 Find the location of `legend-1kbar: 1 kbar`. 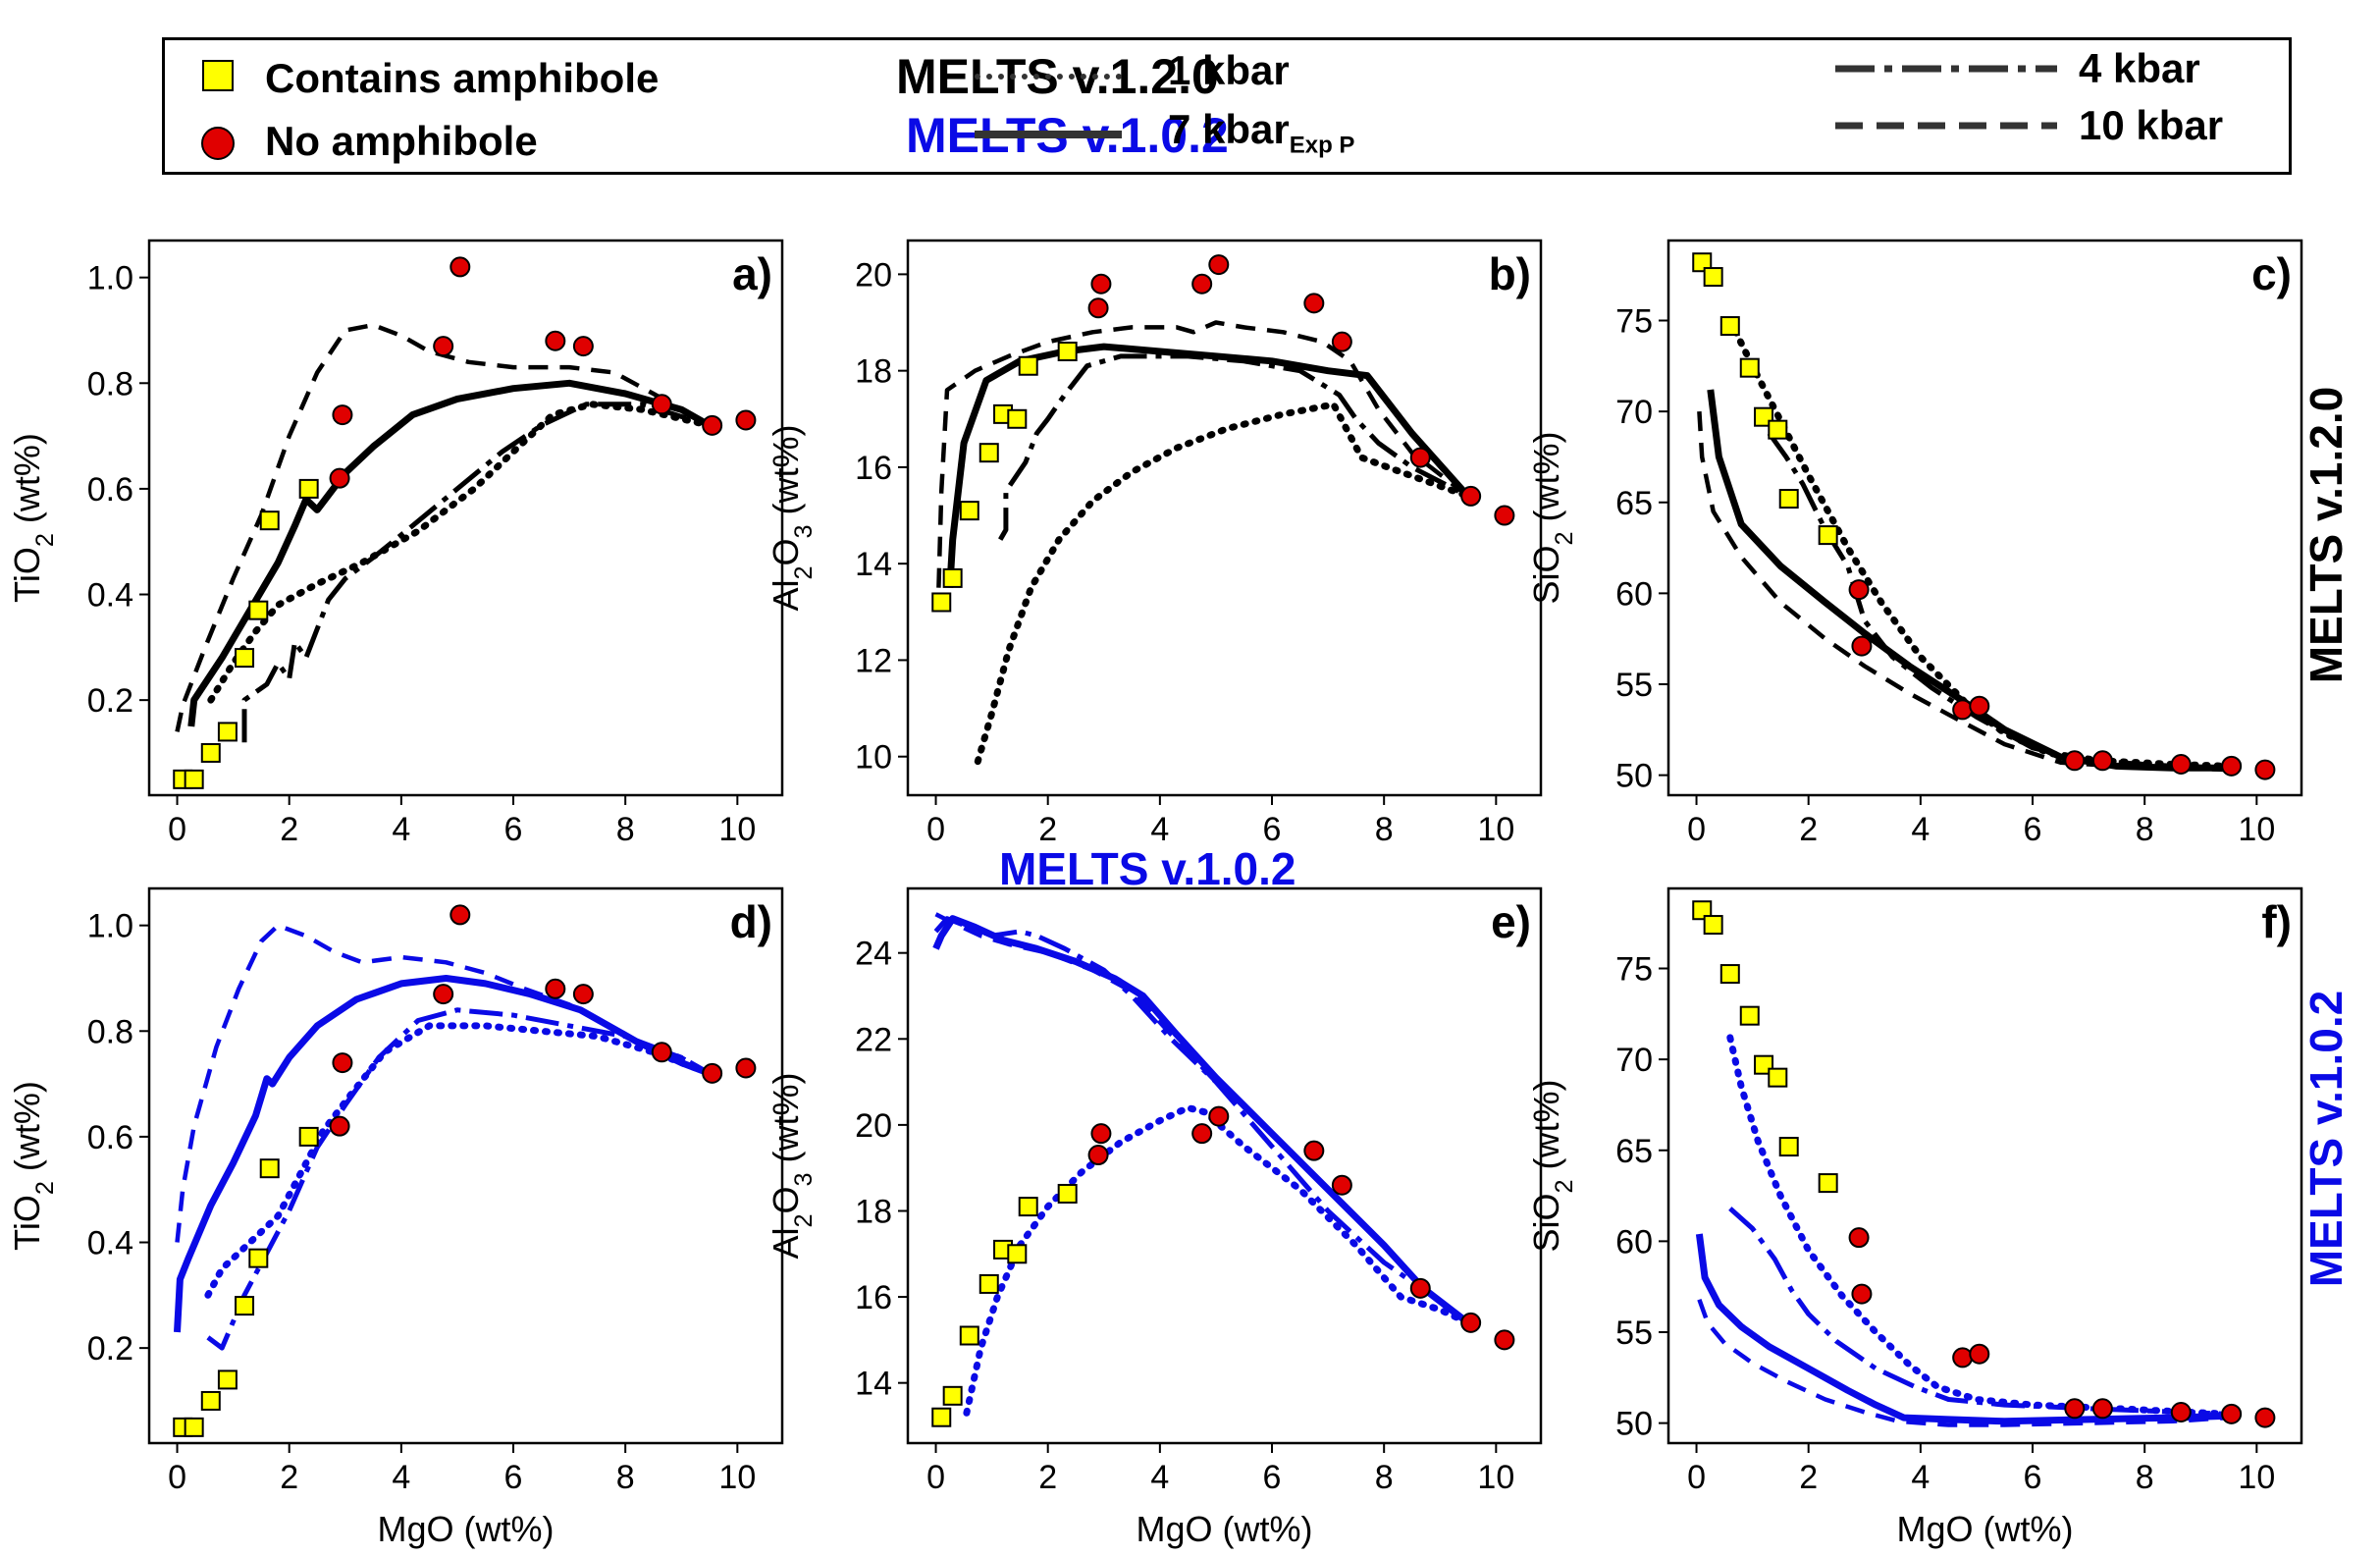

legend-1kbar: 1 kbar is located at coordinates (1229, 70).